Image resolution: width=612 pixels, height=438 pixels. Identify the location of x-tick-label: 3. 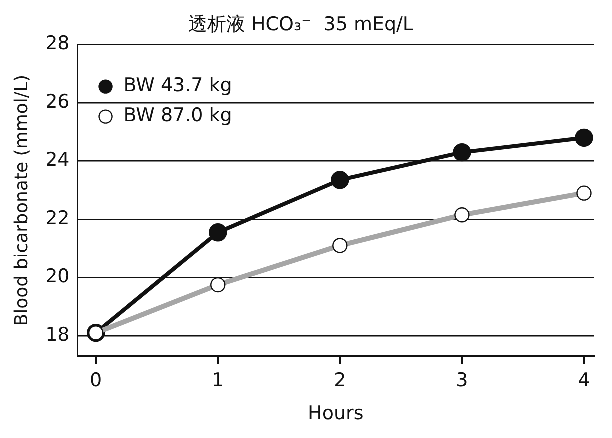
(462, 381).